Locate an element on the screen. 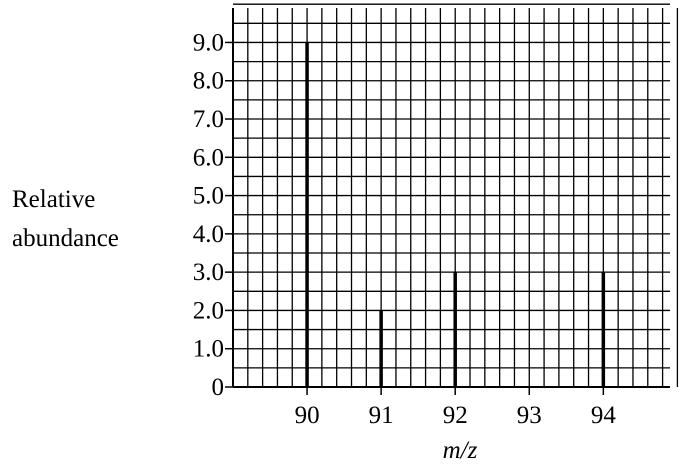  x-tick-label: 91 is located at coordinates (381, 415).